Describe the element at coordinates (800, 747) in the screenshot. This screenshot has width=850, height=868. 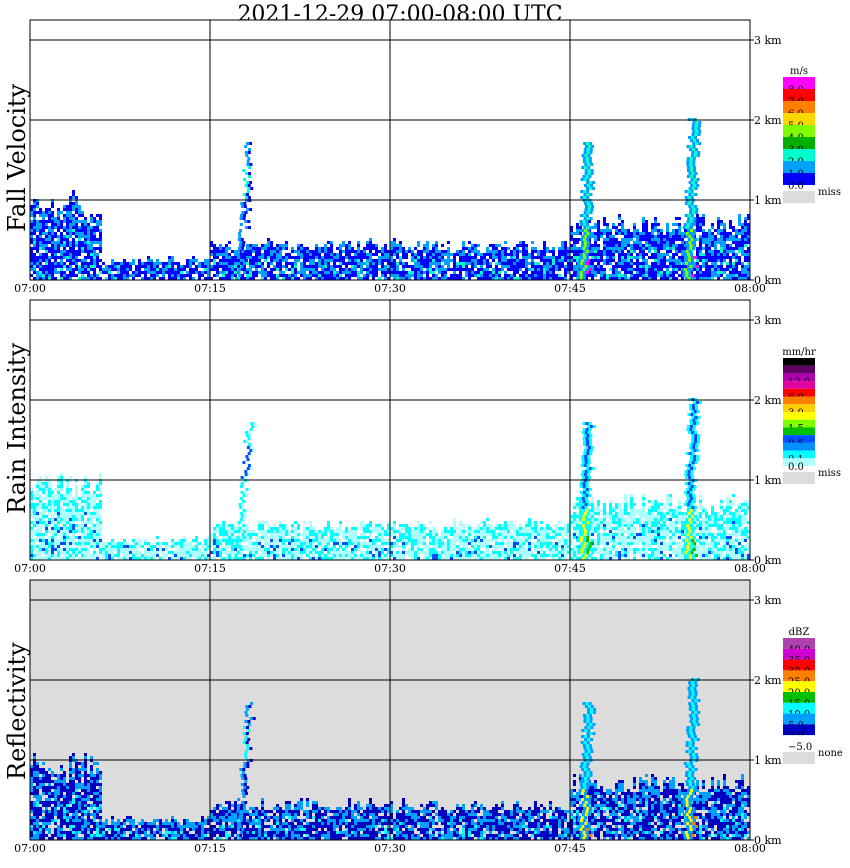
I see `colorbar-label: −5.0` at that location.